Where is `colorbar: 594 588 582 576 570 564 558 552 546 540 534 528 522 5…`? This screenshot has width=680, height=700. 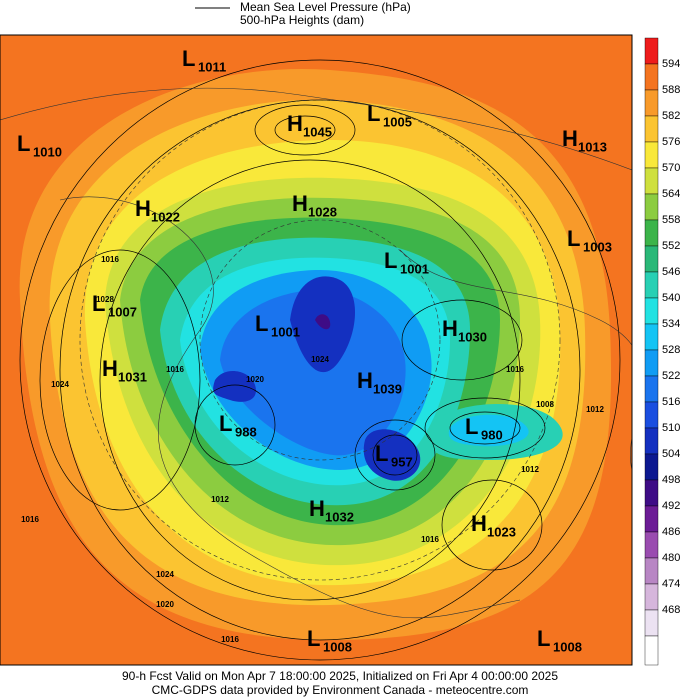 colorbar: 594 588 582 576 570 564 558 552 546 540 534 528 522 5… is located at coordinates (662, 351).